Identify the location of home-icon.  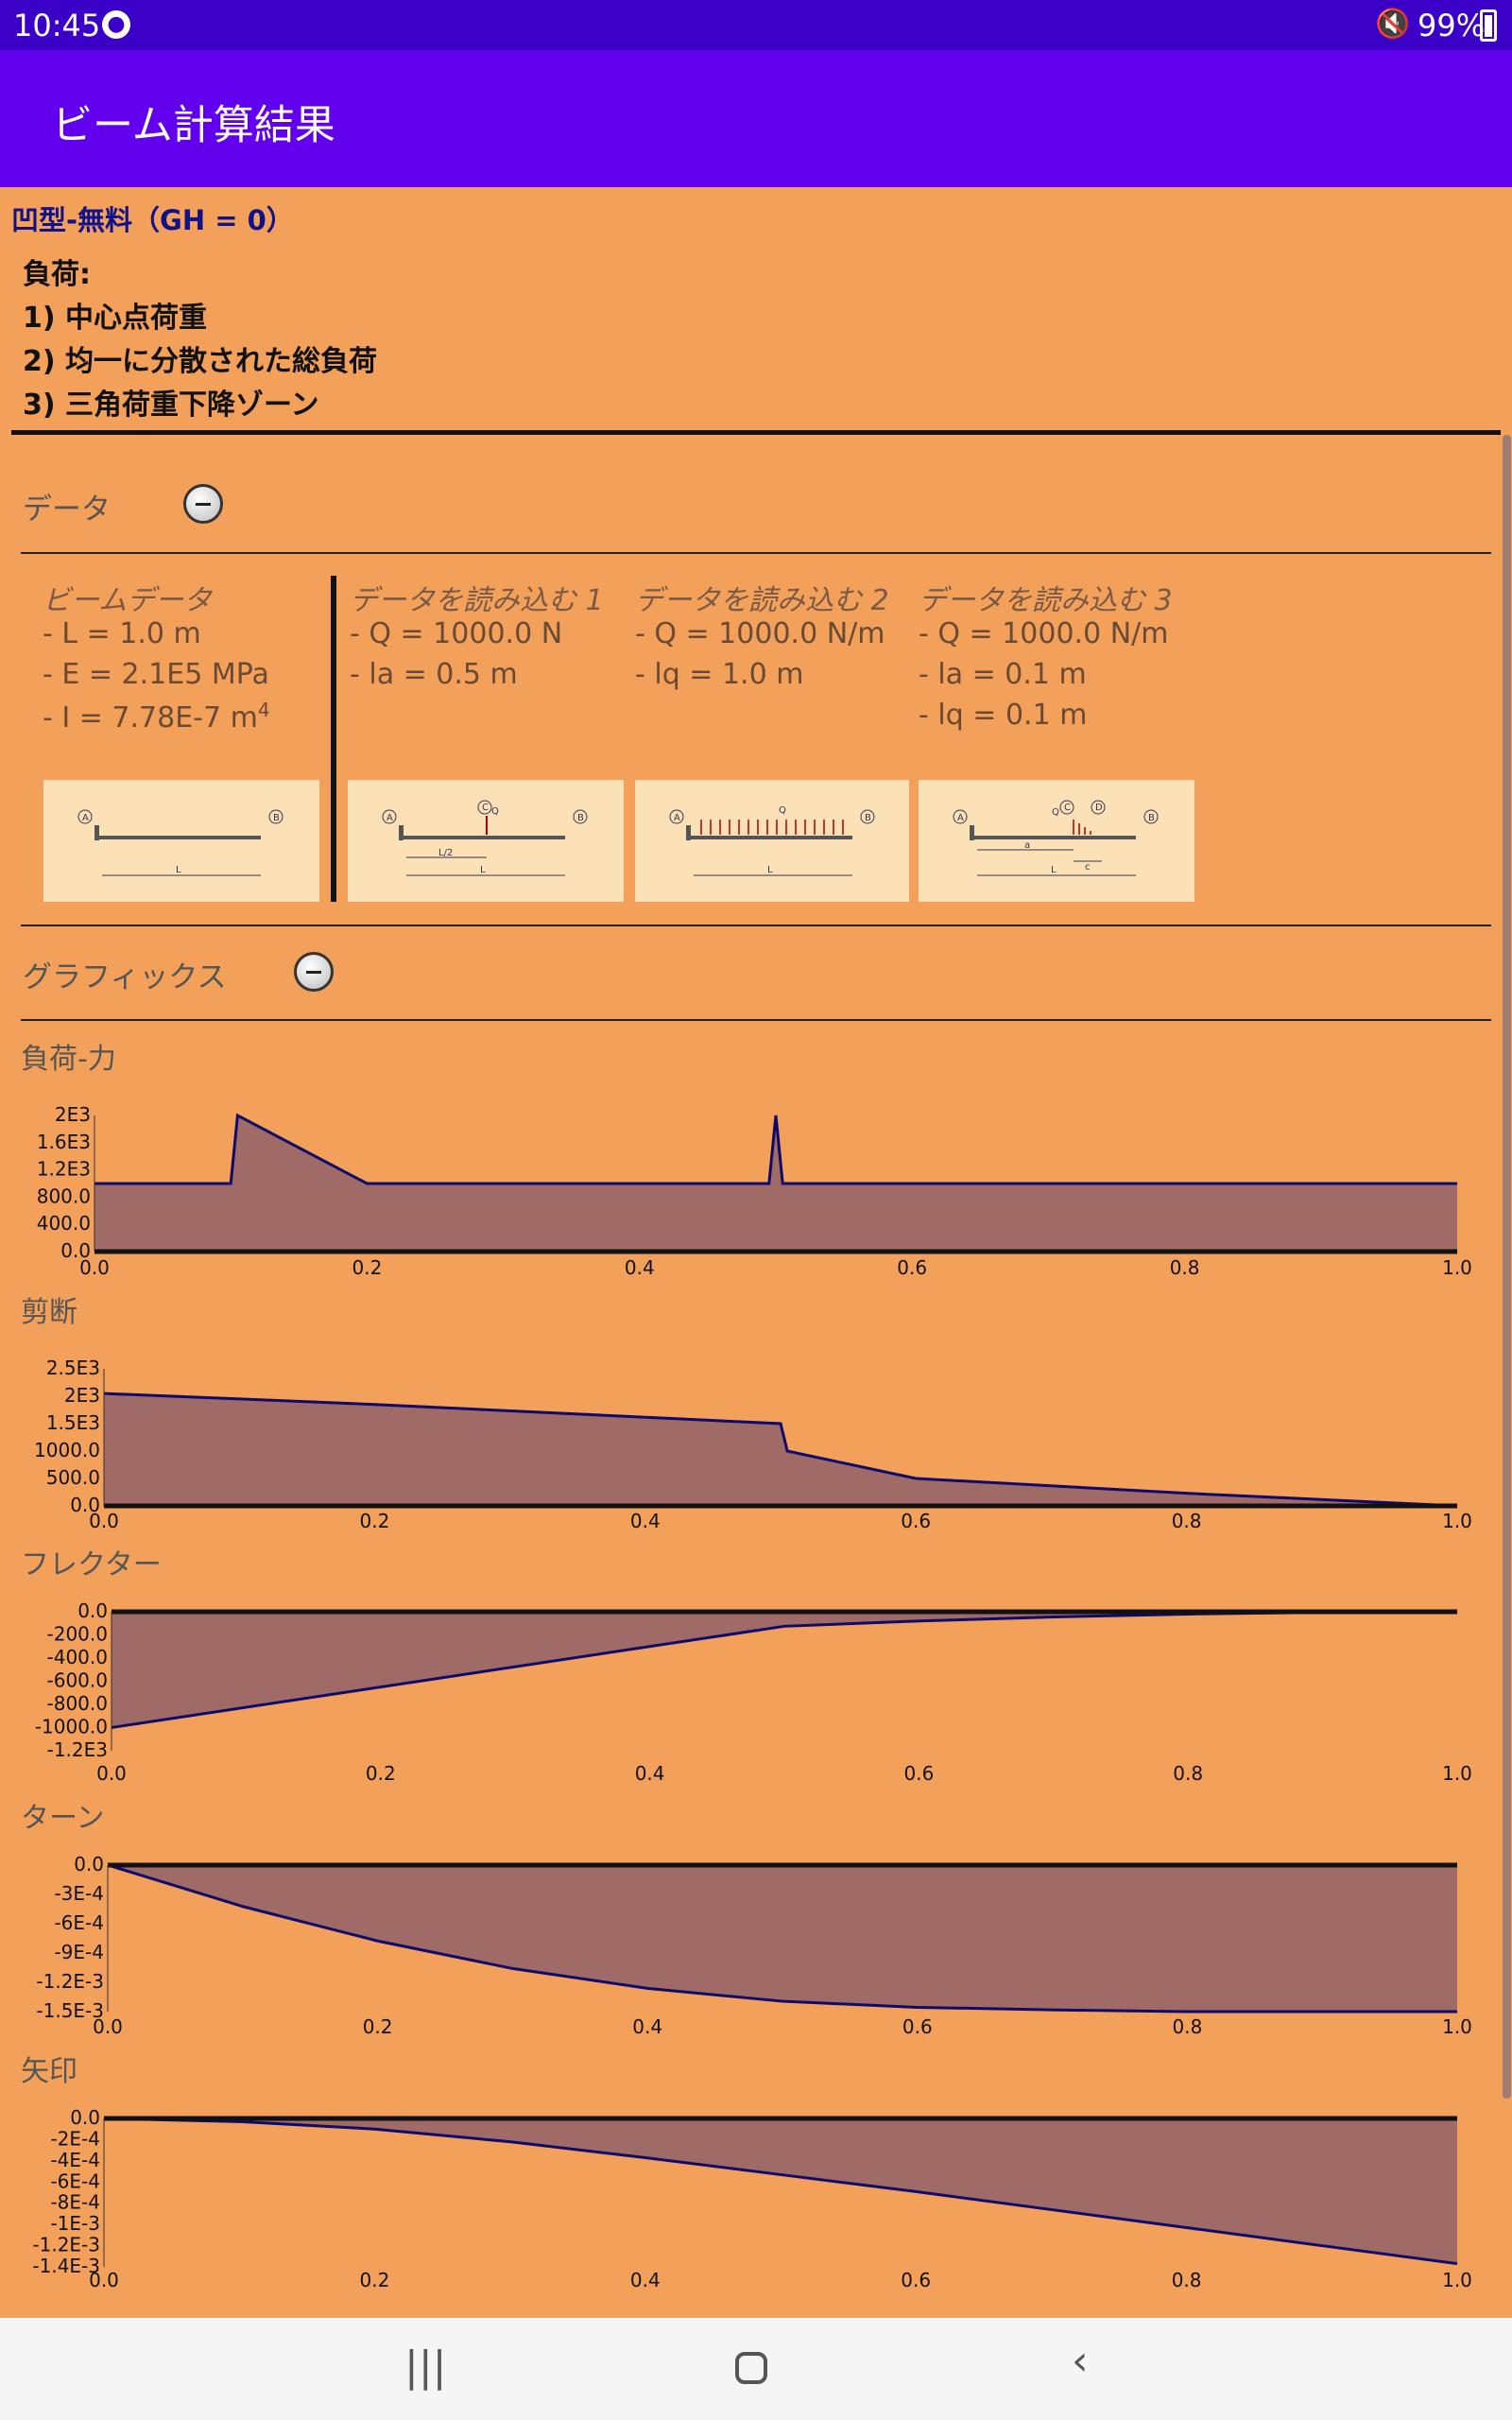
(751, 2368).